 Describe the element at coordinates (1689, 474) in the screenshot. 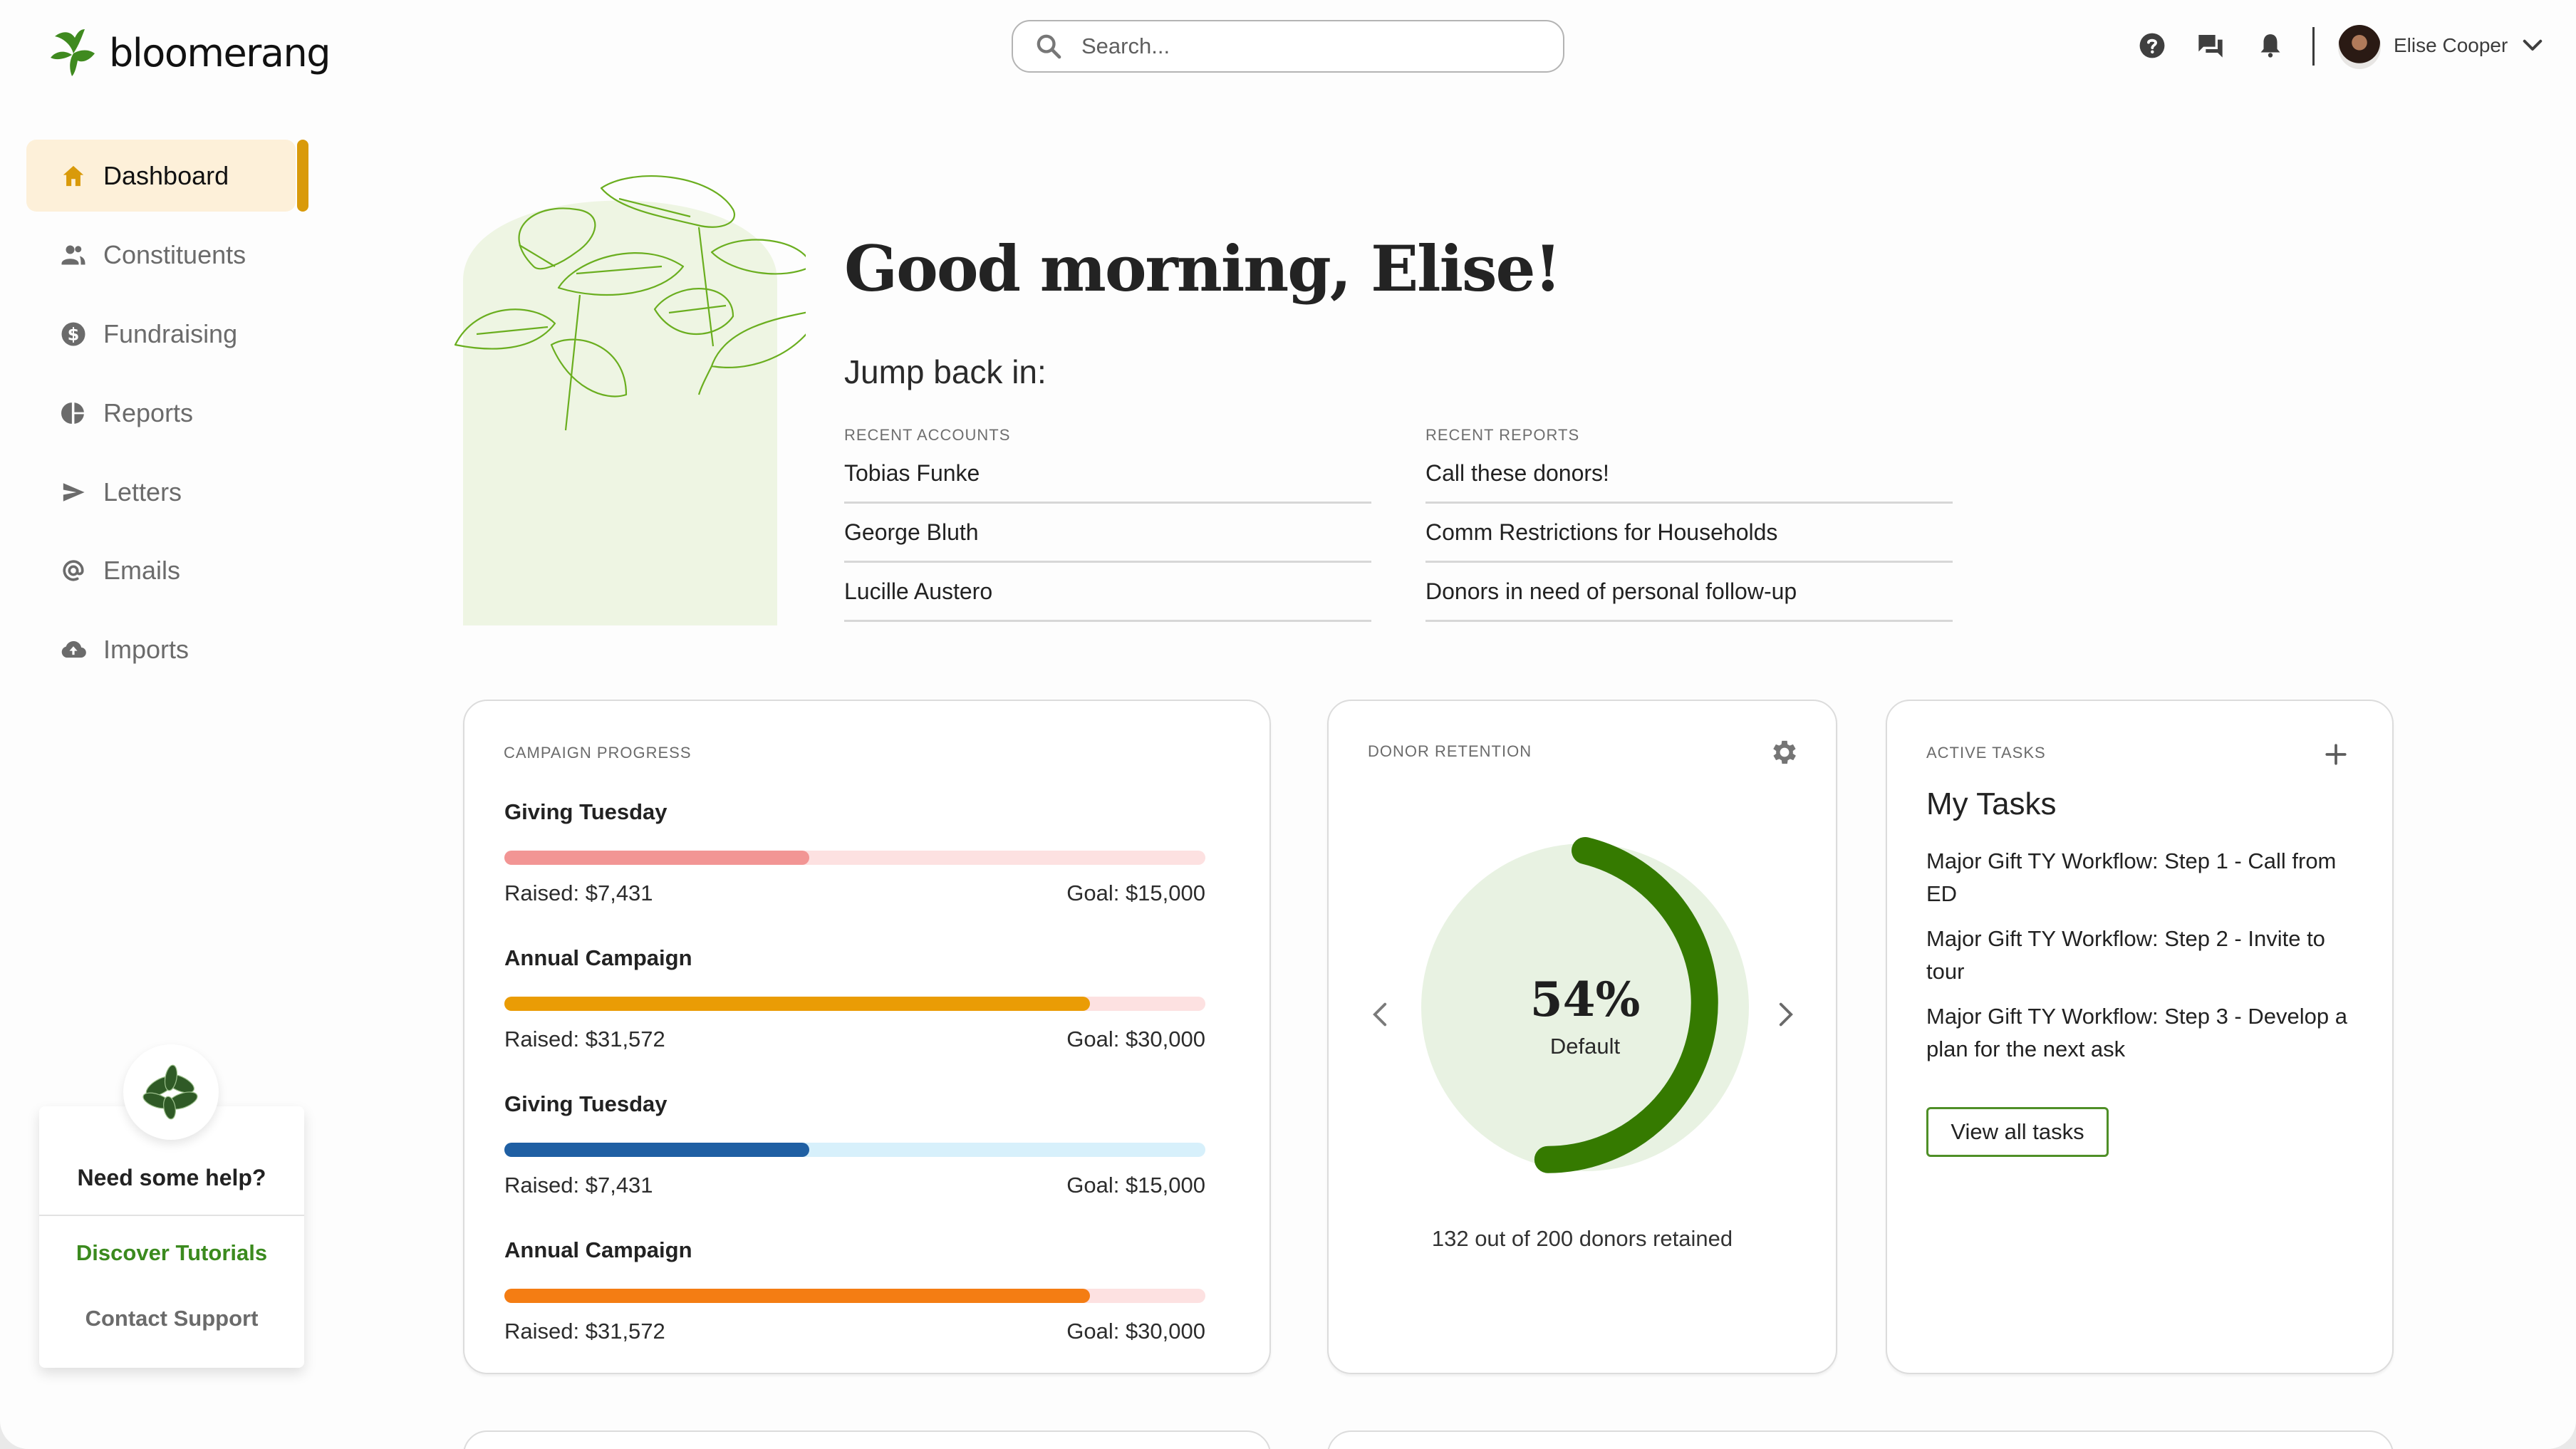

I see `recent-report-link: Call these donors!` at that location.